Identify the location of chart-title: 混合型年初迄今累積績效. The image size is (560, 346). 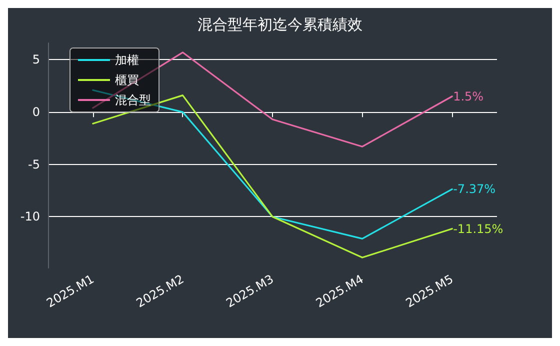
(280, 25).